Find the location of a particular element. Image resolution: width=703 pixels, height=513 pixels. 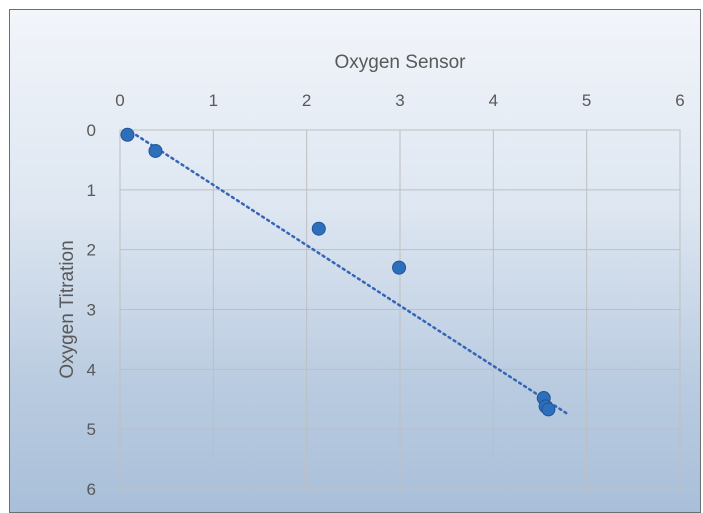

y-tick-label: 3 is located at coordinates (91, 310).